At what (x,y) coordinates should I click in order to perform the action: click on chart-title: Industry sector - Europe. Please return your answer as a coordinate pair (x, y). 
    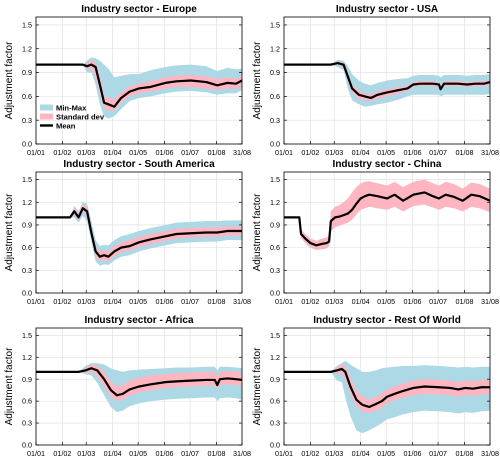
    Looking at the image, I should click on (139, 9).